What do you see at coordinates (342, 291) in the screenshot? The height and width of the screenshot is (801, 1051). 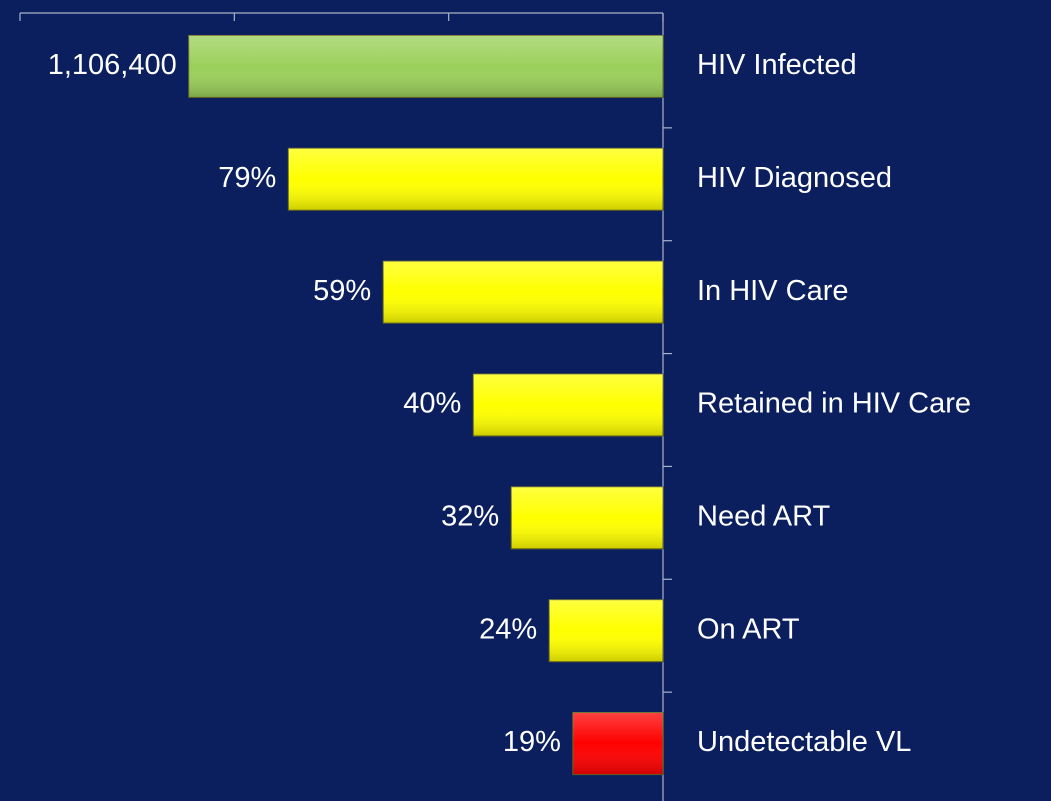 I see `value-label: 59%` at bounding box center [342, 291].